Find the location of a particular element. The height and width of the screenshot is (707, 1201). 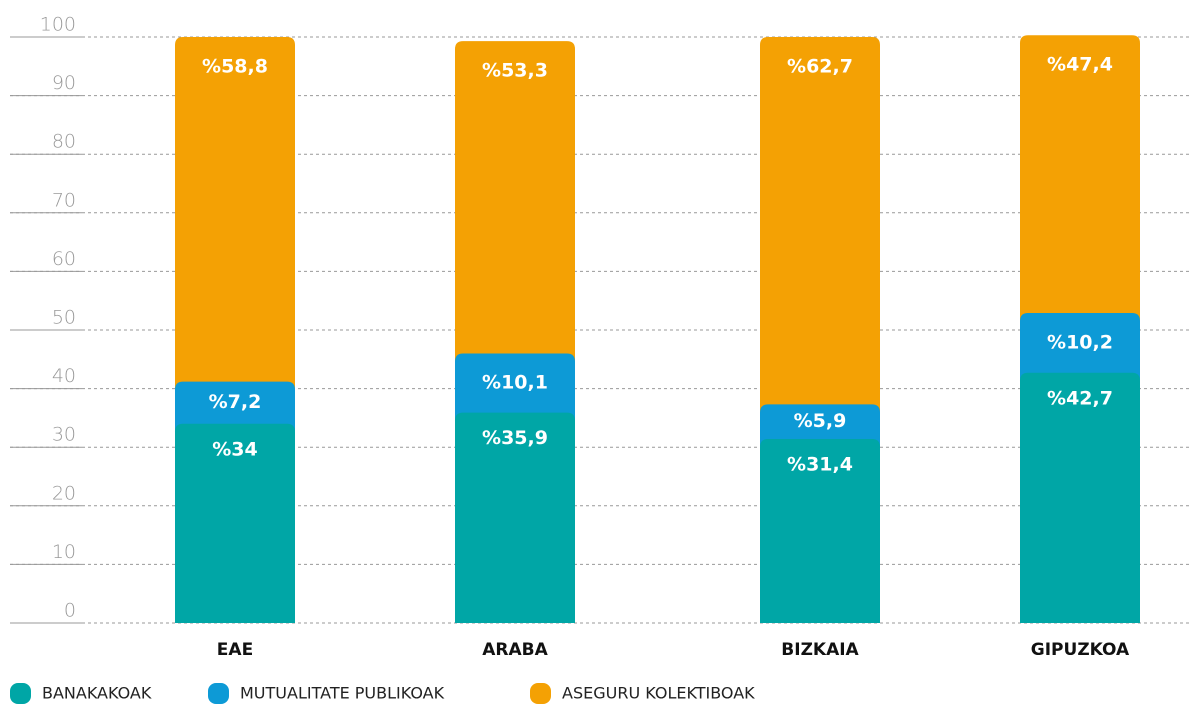

value-label: %47,4 is located at coordinates (1080, 65).